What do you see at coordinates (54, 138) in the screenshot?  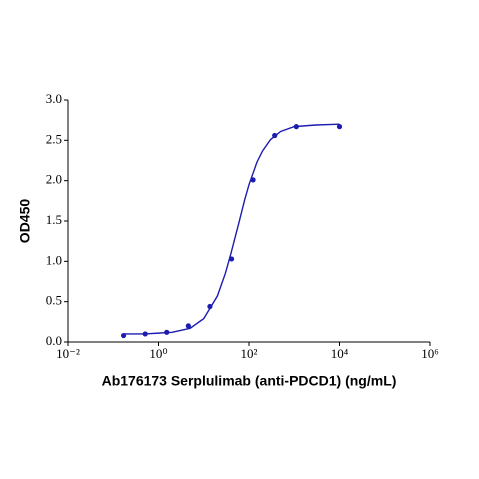 I see `y-tick-label: 2.5` at bounding box center [54, 138].